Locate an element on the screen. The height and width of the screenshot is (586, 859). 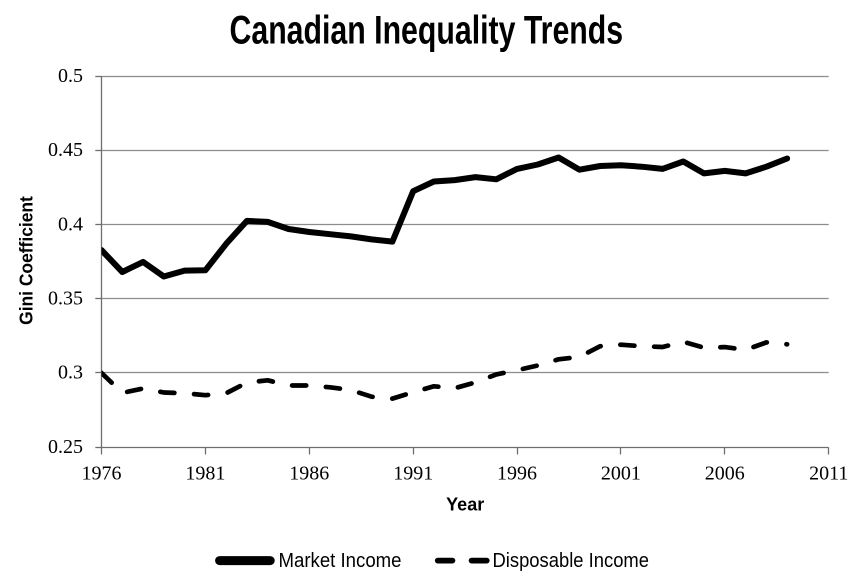
svg-text: 2006 is located at coordinates (725, 473).